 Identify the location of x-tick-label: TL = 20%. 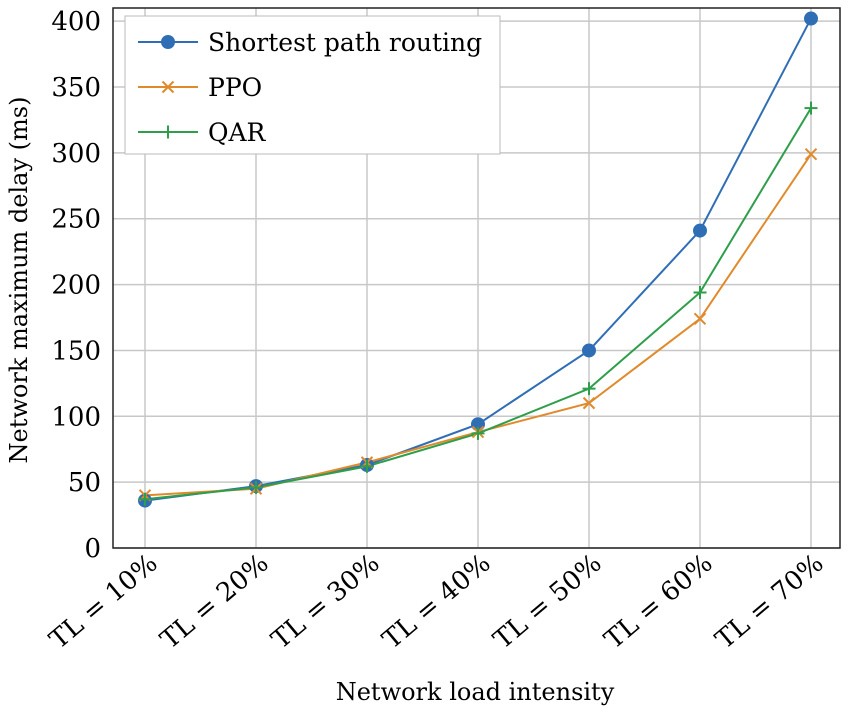
(214, 601).